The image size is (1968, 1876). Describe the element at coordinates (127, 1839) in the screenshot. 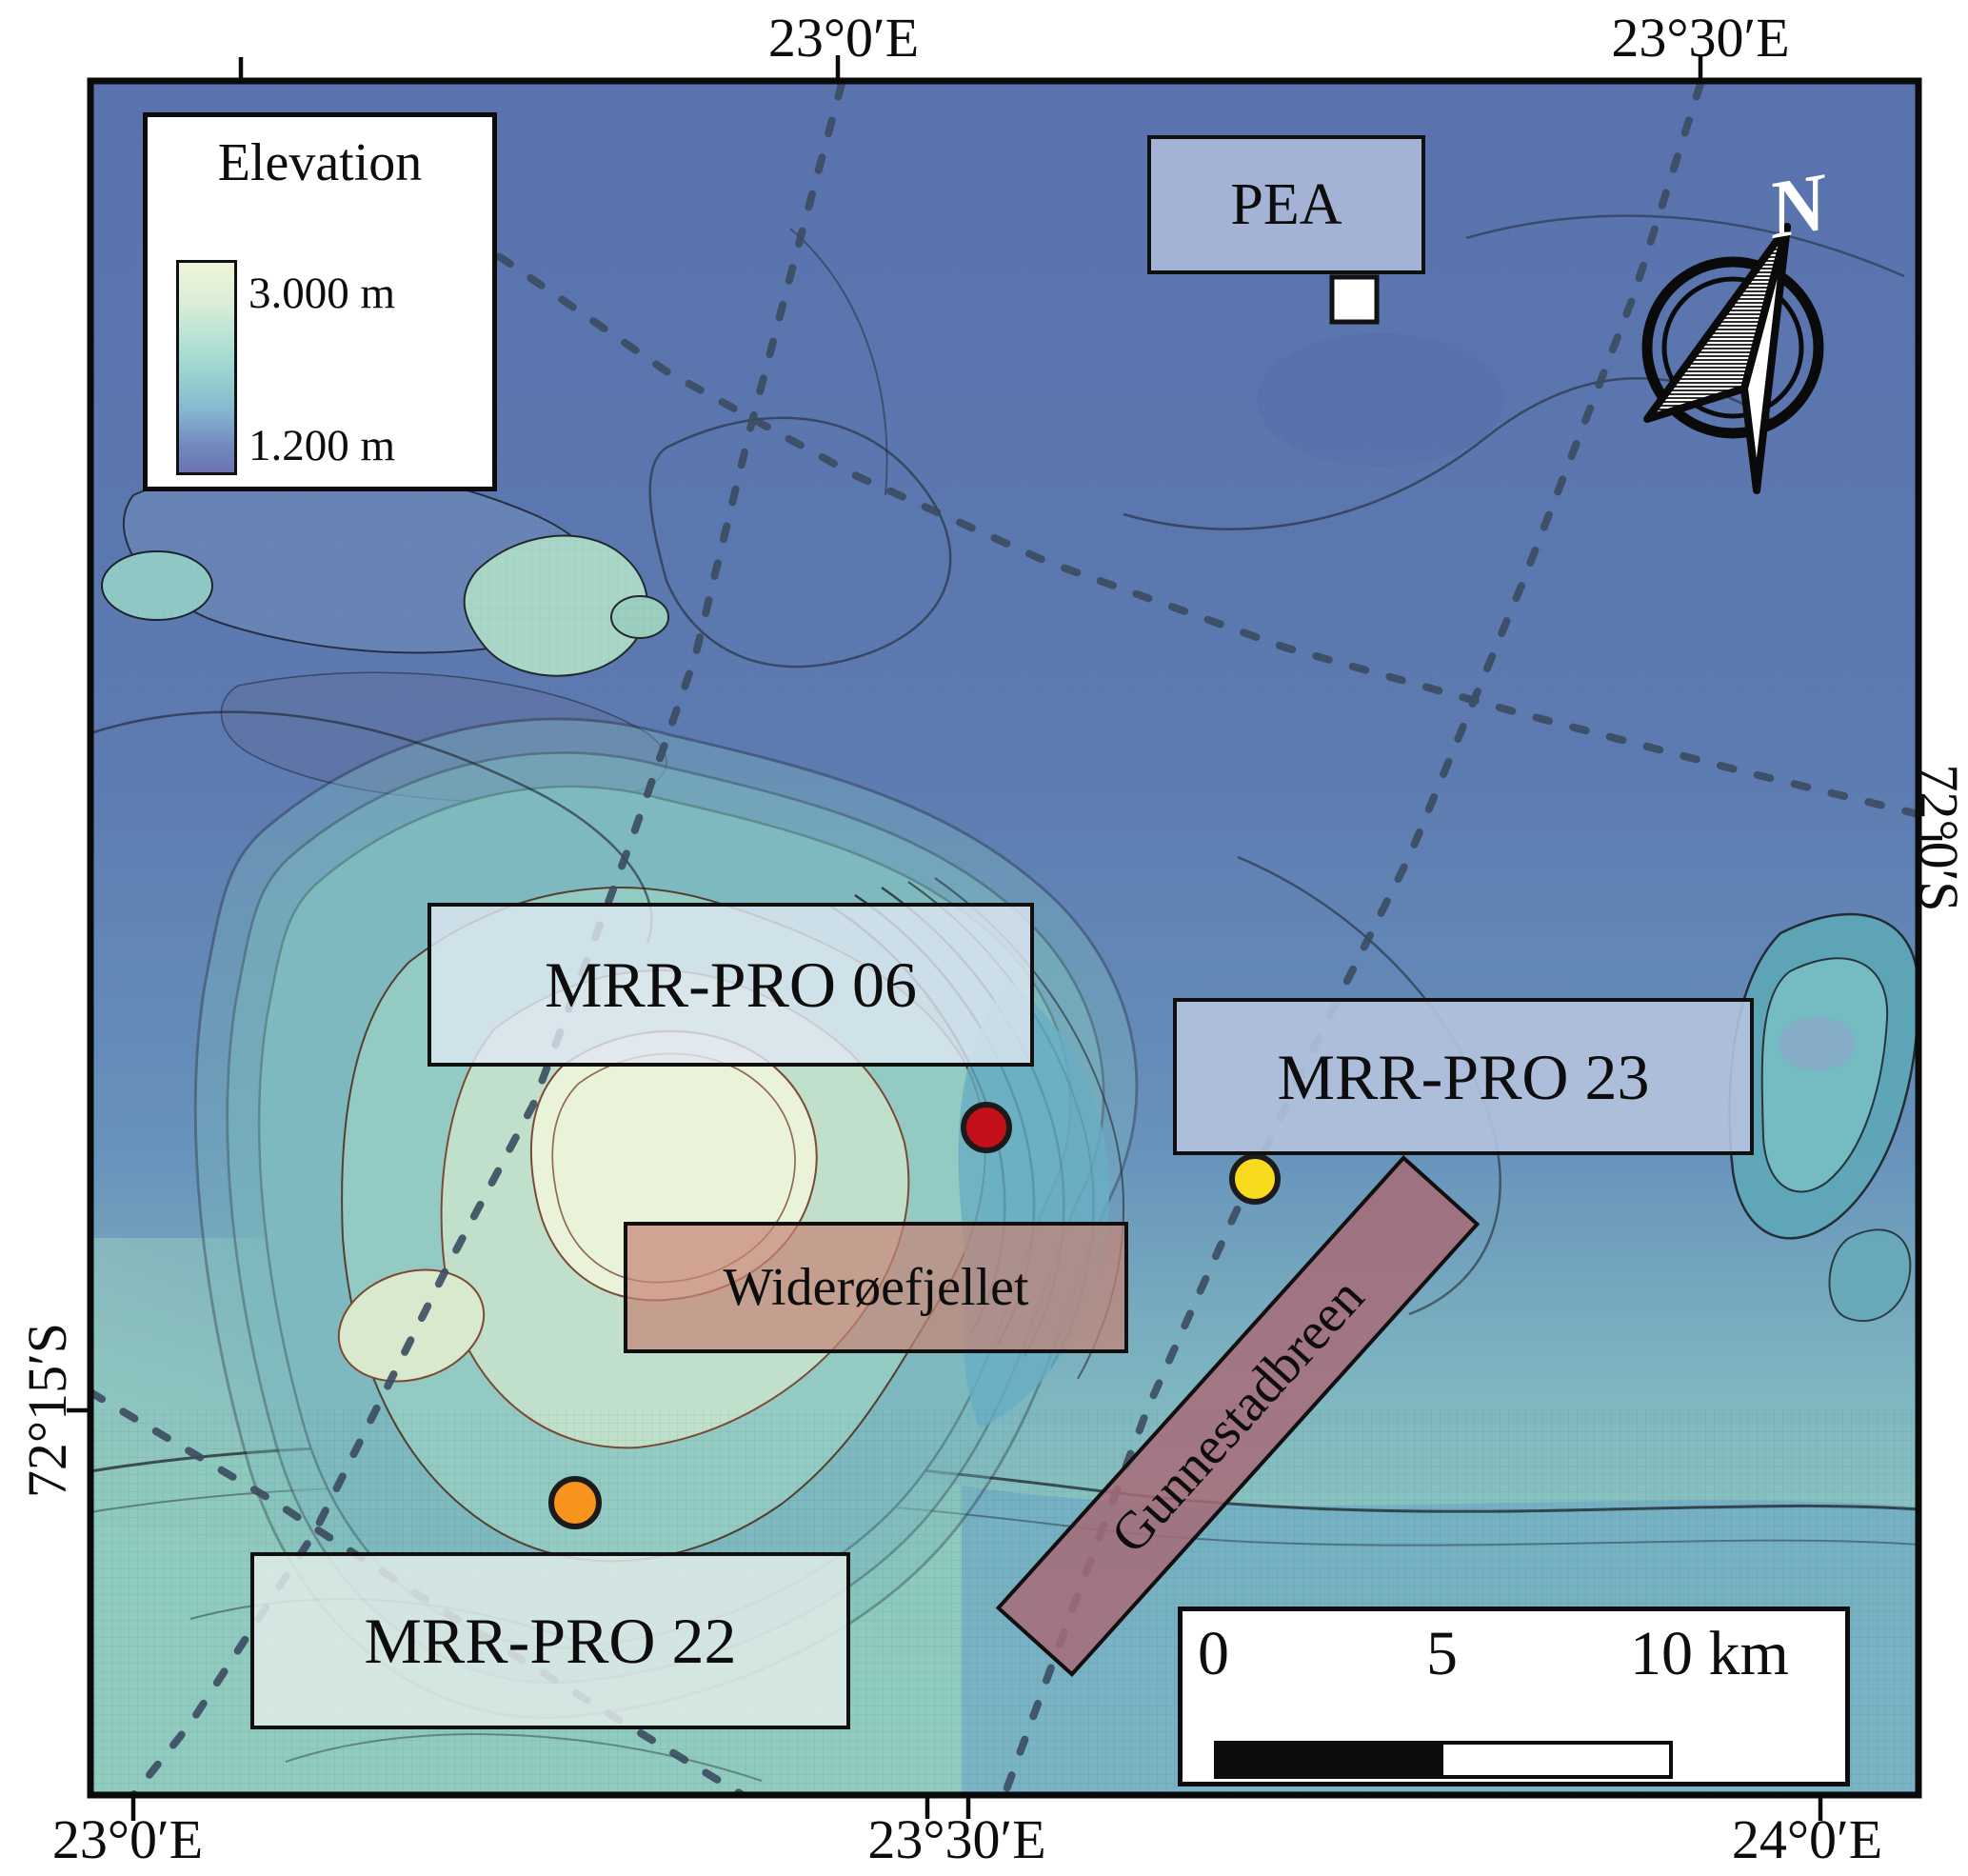

I see `axis-label-bottom-23-0E: 23°0′E` at that location.